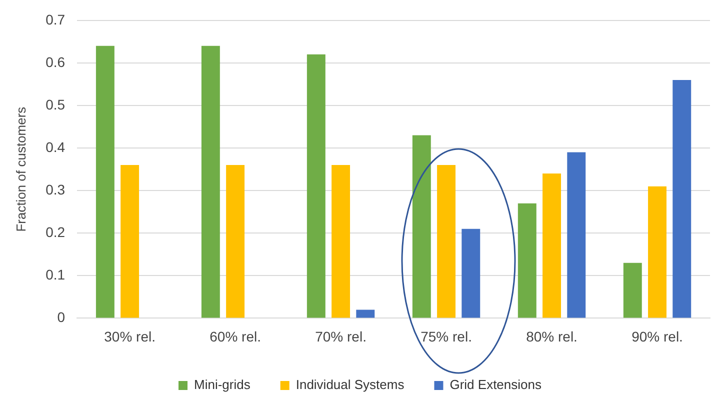 This screenshot has height=404, width=720. I want to click on legend-label: Grid Extensions, so click(496, 384).